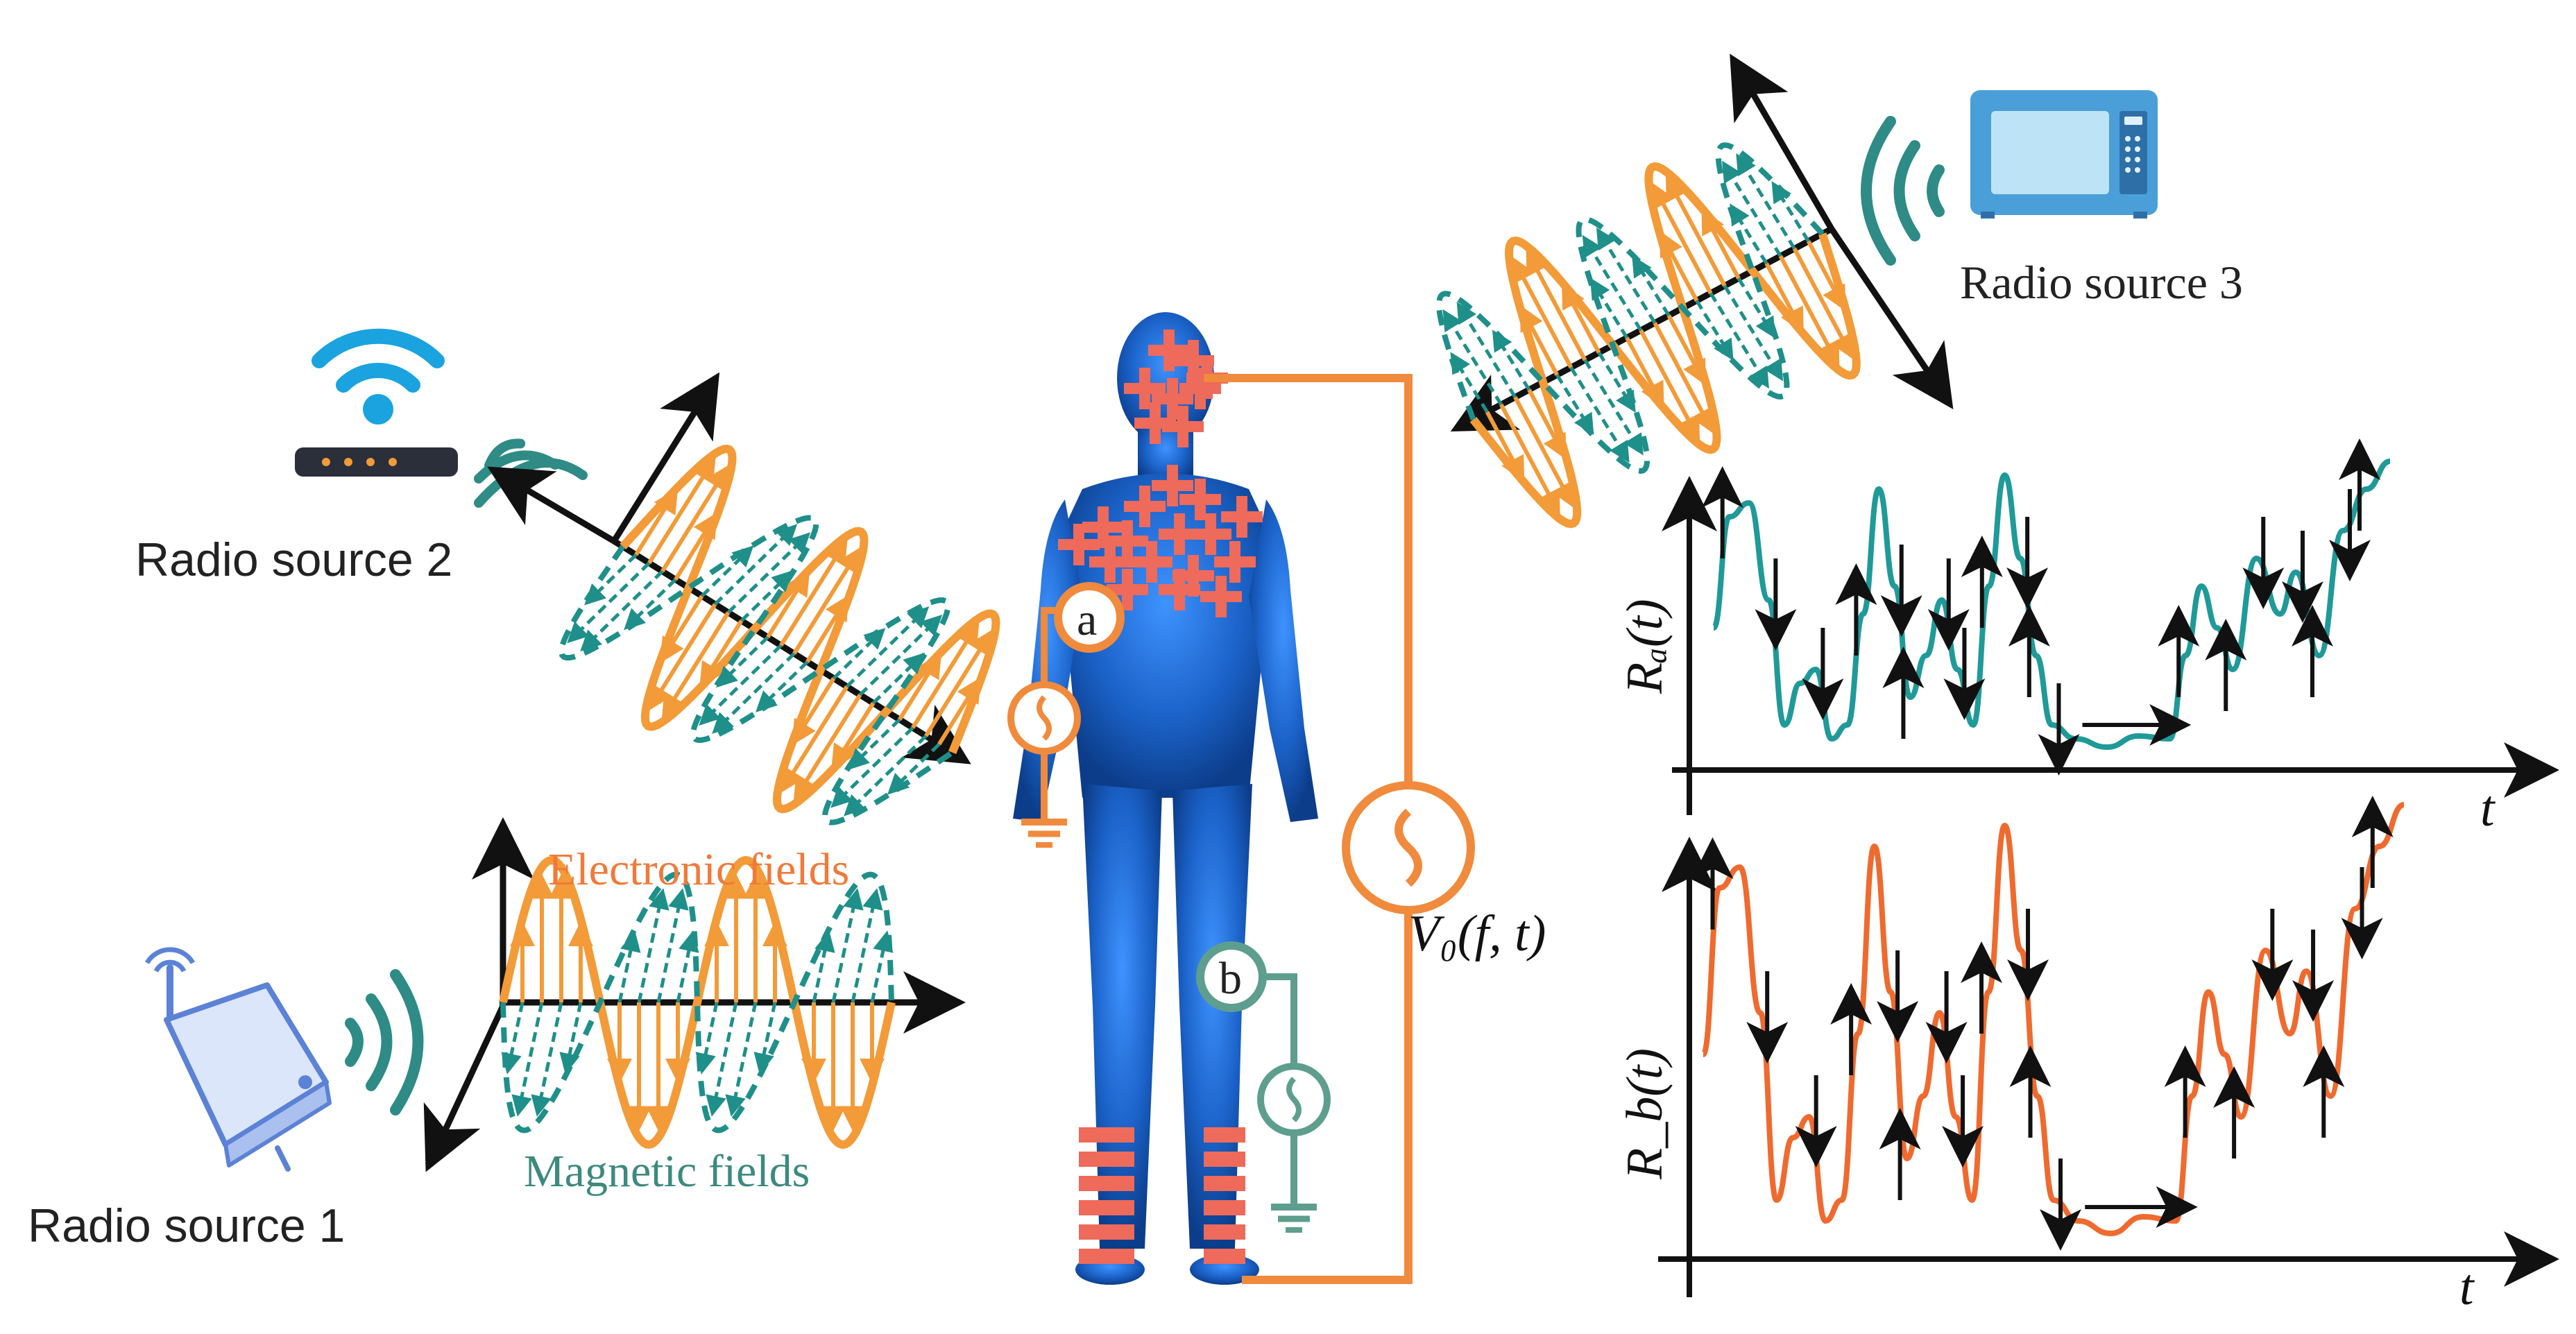 The image size is (2576, 1334). I want to click on radio-source-2-label: Radio source 2, so click(293, 559).